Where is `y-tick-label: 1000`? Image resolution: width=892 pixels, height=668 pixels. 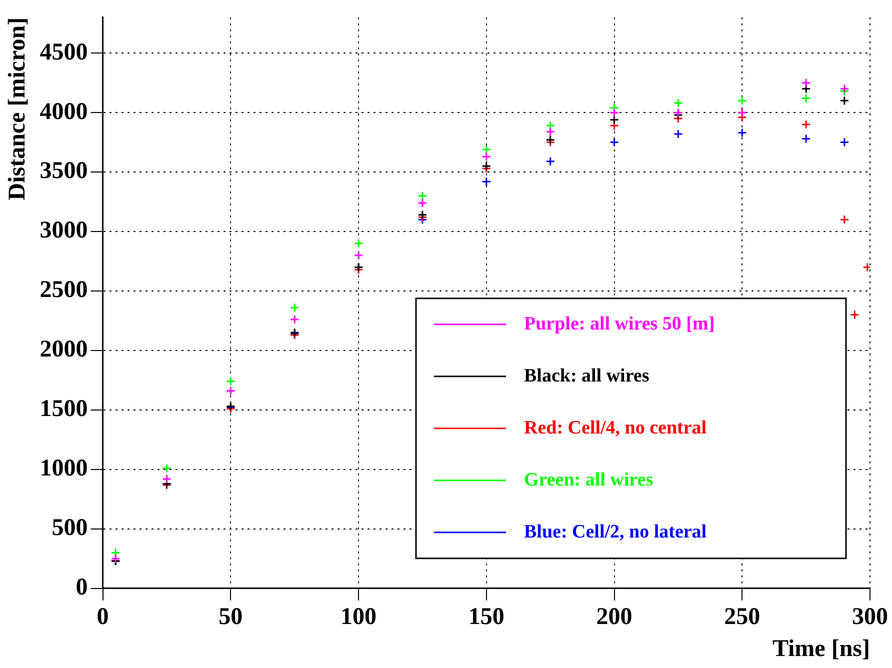
y-tick-label: 1000 is located at coordinates (64, 469).